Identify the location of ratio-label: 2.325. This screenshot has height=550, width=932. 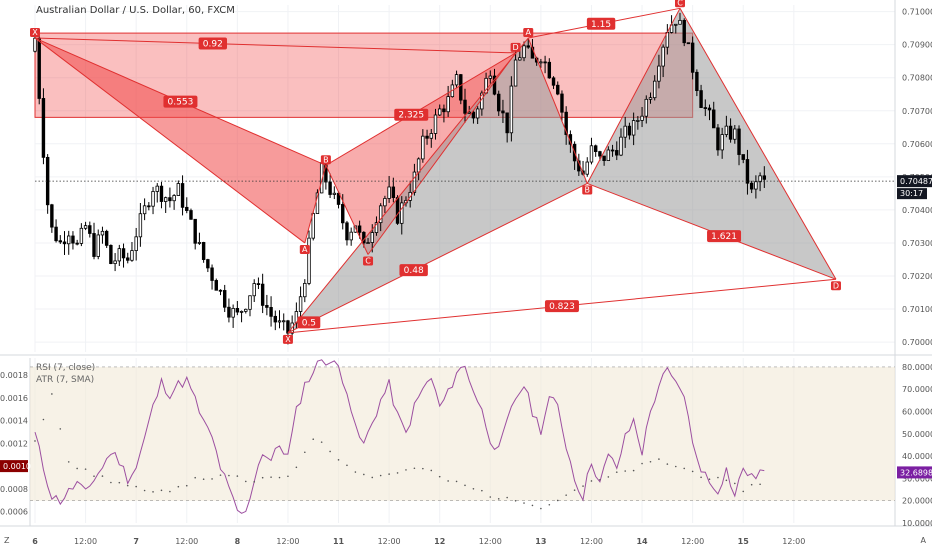
(411, 114).